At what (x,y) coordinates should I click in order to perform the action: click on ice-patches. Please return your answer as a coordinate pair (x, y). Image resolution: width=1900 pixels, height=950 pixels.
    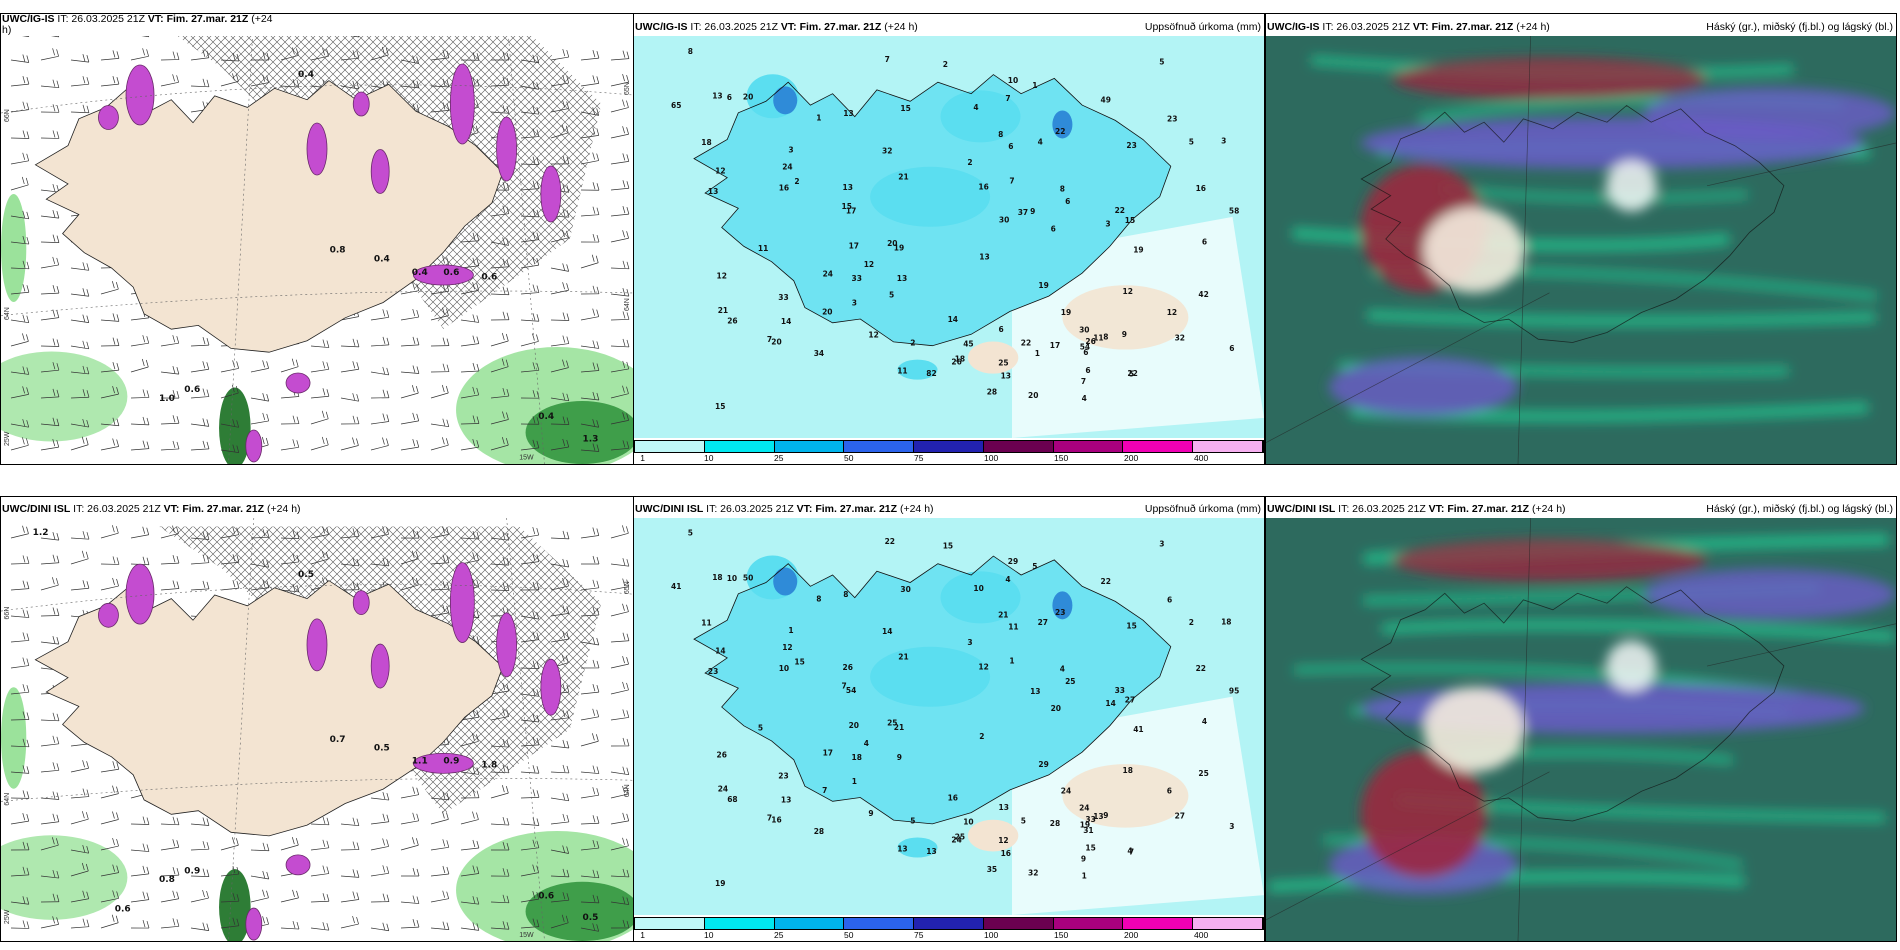
    Looking at the image, I should click on (330, 263).